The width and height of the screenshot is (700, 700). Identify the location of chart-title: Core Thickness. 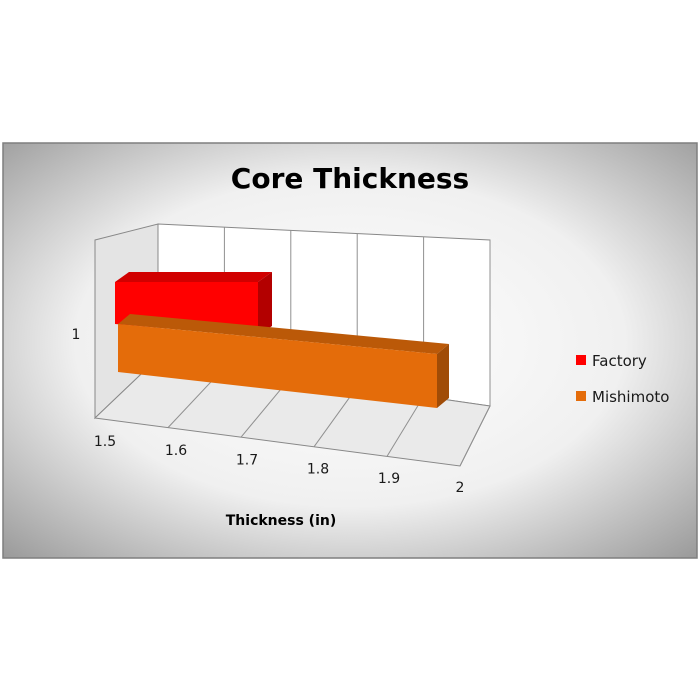
(350, 178).